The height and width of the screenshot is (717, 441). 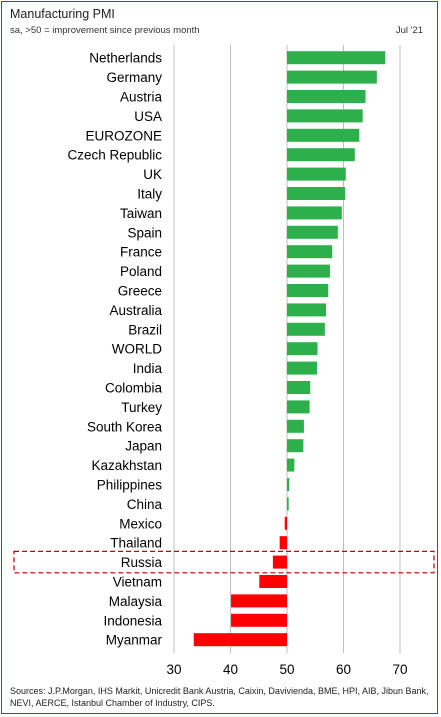 What do you see at coordinates (308, 271) in the screenshot?
I see `bar-poland` at bounding box center [308, 271].